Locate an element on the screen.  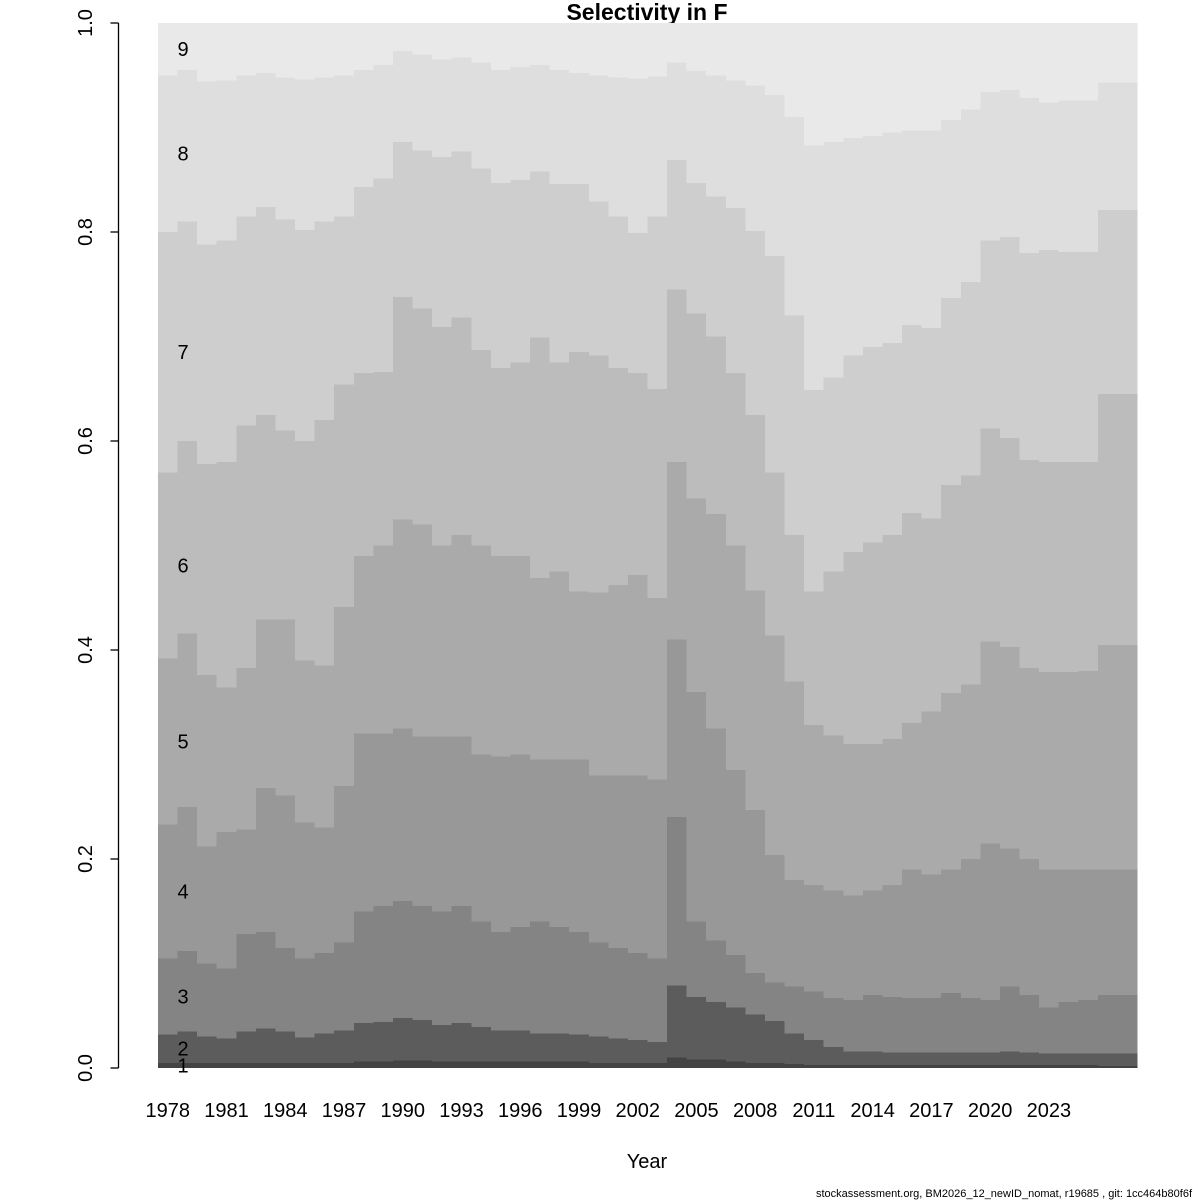
y-tick-label: 0.6 is located at coordinates (86, 441).